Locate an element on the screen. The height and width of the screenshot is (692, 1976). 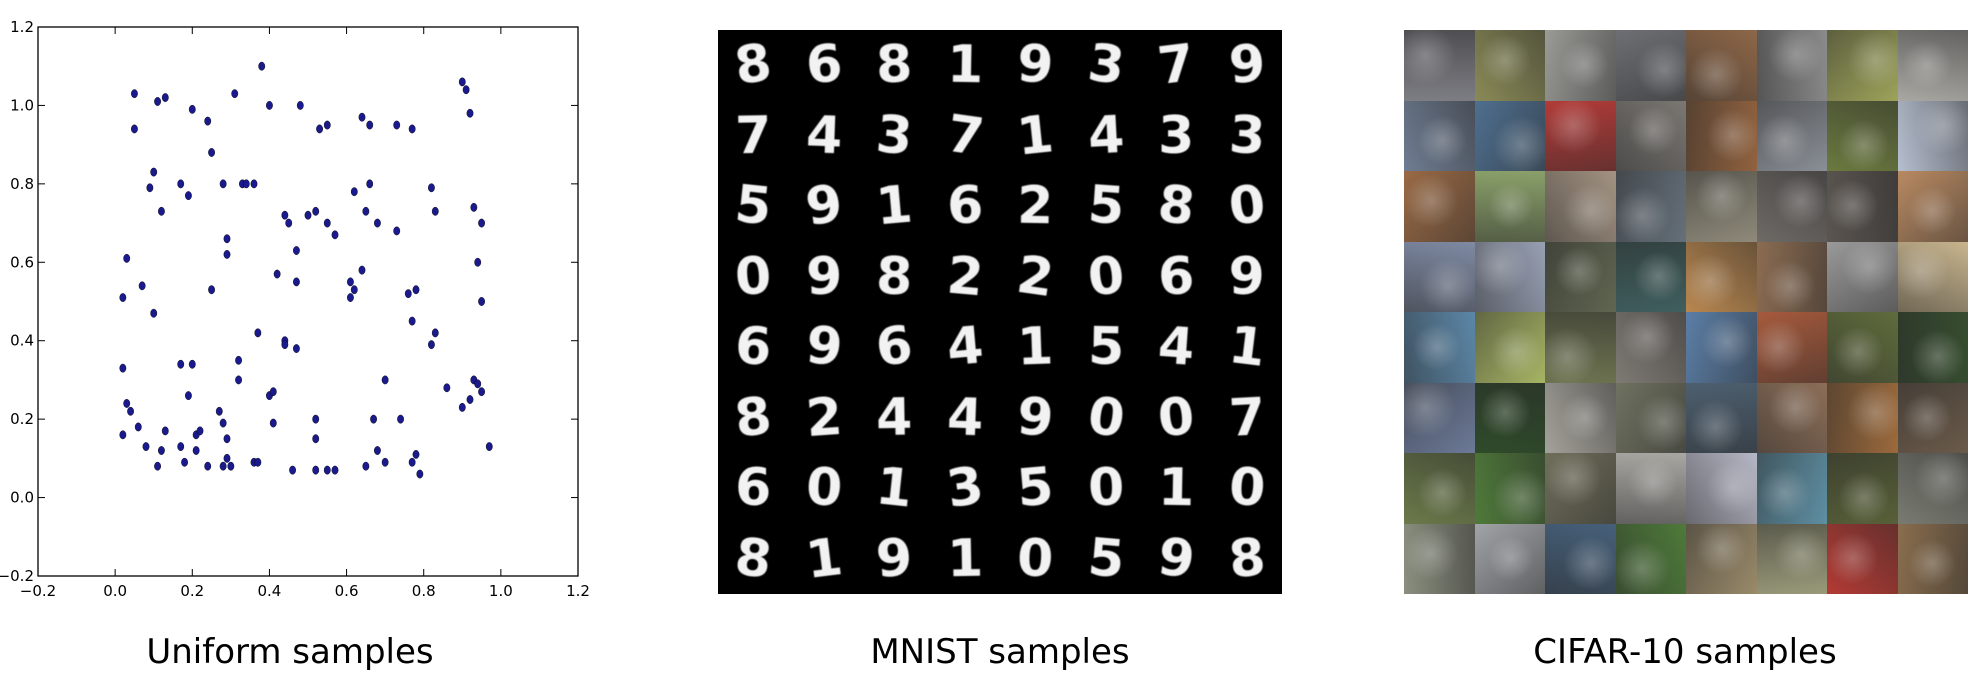
mnist-digit: 8 is located at coordinates (894, 277).